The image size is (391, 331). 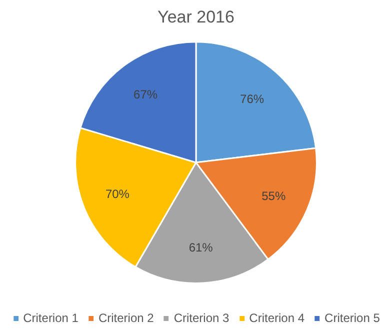 I want to click on data-label: 76%, so click(x=252, y=99).